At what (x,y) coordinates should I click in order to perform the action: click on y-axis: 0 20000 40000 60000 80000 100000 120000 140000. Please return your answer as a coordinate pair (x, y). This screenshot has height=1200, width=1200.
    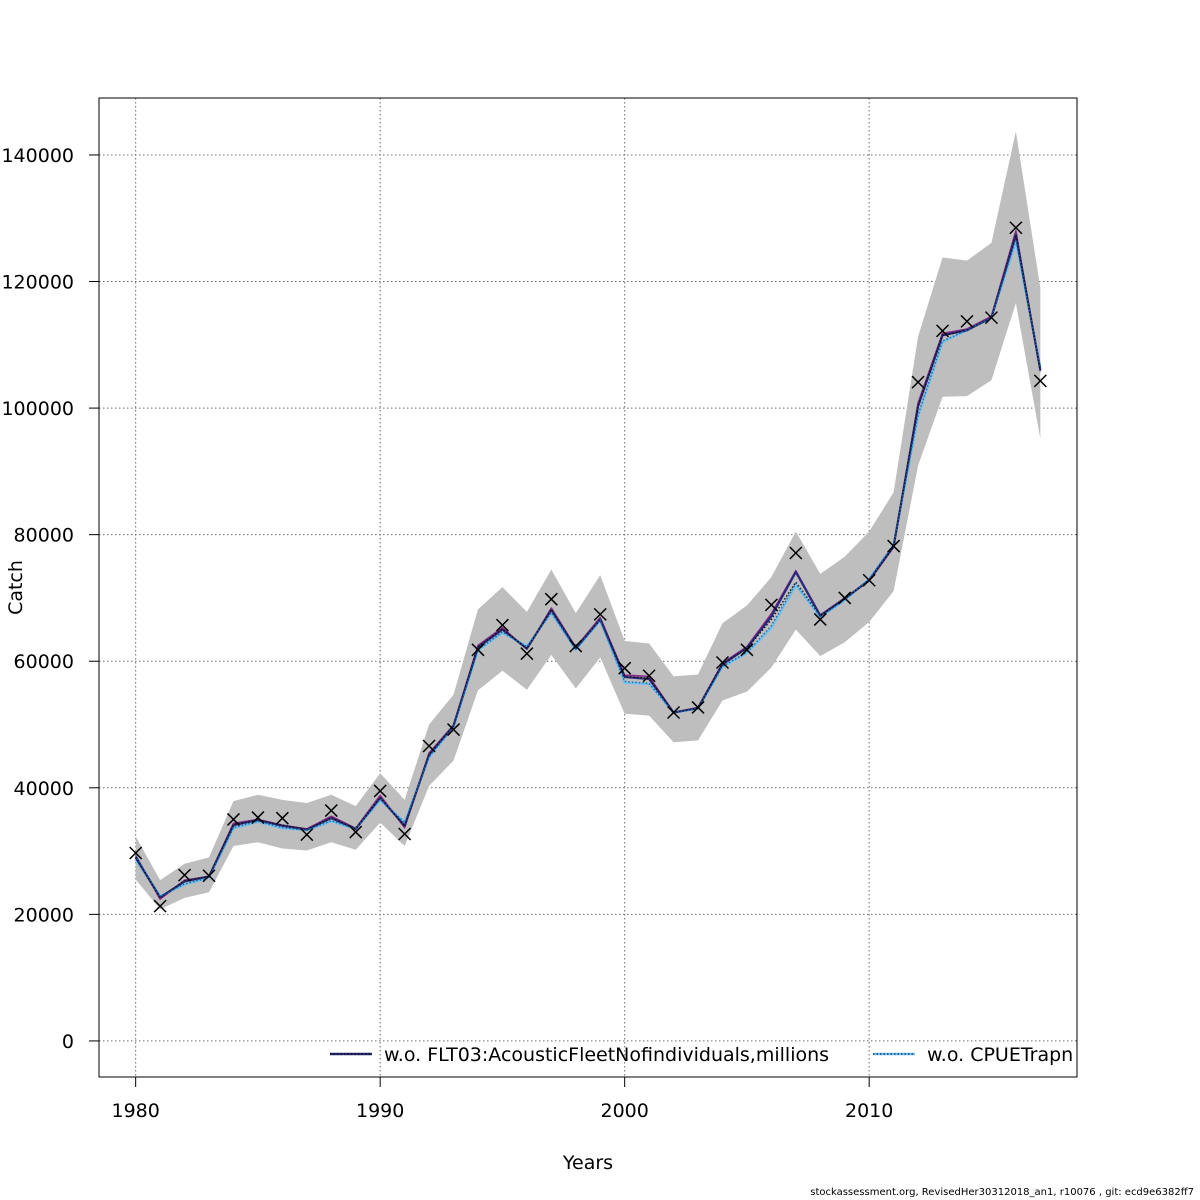
    Looking at the image, I should click on (50, 599).